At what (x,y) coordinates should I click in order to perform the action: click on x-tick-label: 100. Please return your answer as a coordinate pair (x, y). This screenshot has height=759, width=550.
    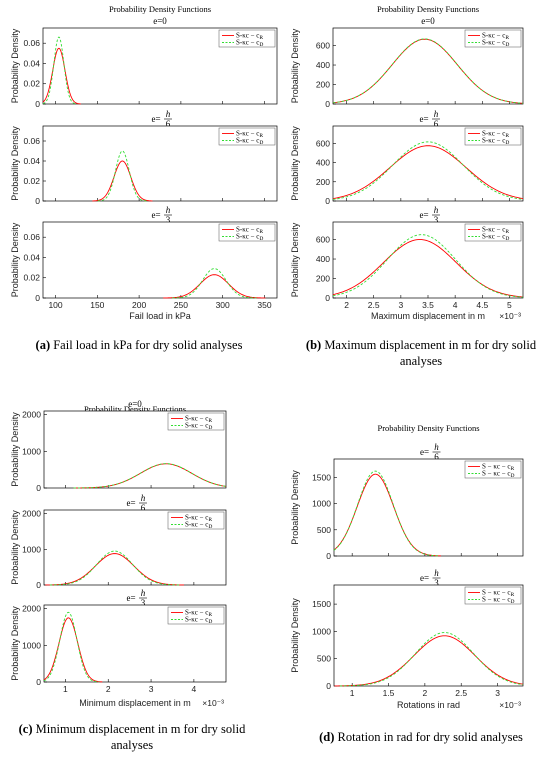
    Looking at the image, I should click on (55, 305).